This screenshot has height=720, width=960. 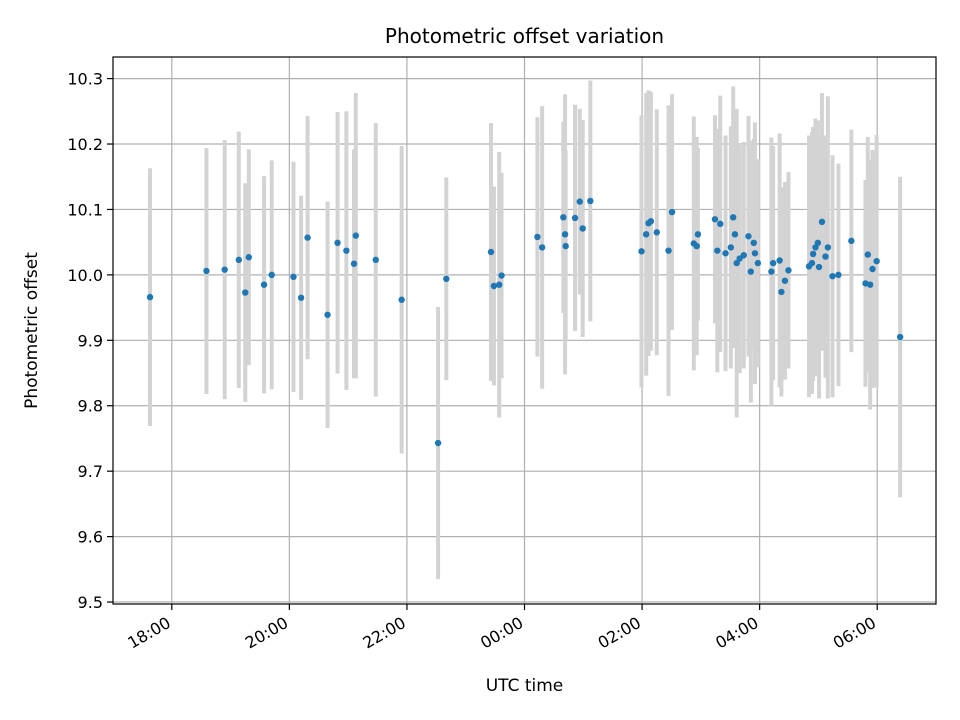 What do you see at coordinates (525, 686) in the screenshot?
I see `x-axis-label: UTC time` at bounding box center [525, 686].